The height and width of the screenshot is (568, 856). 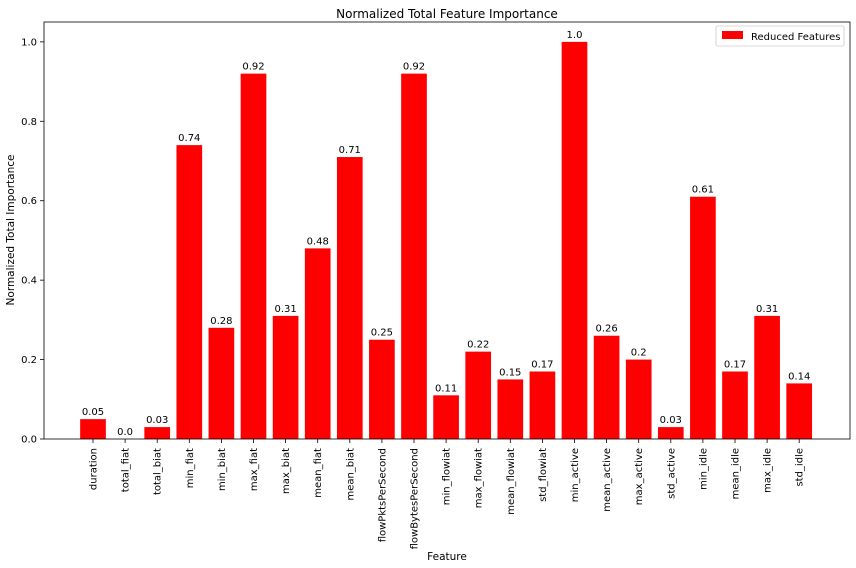 I want to click on bar-std_flowiat, so click(x=542, y=405).